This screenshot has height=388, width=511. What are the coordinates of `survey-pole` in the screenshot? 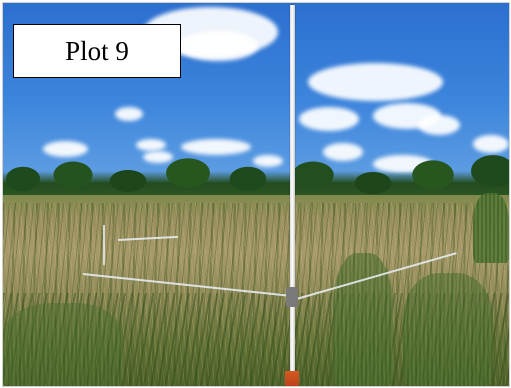 It's located at (292, 195).